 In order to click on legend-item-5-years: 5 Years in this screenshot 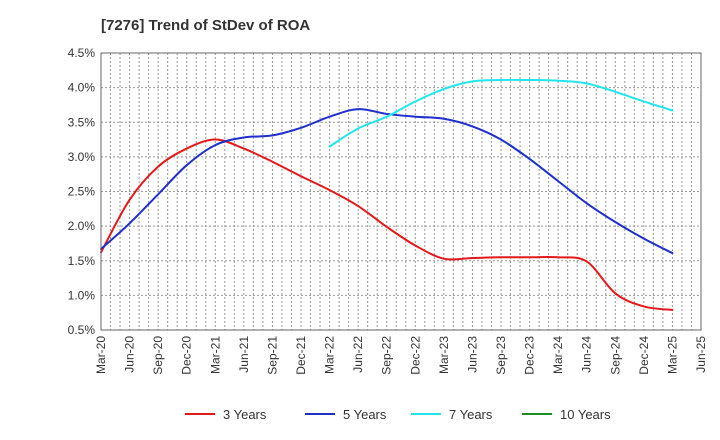, I will do `click(346, 414)`.